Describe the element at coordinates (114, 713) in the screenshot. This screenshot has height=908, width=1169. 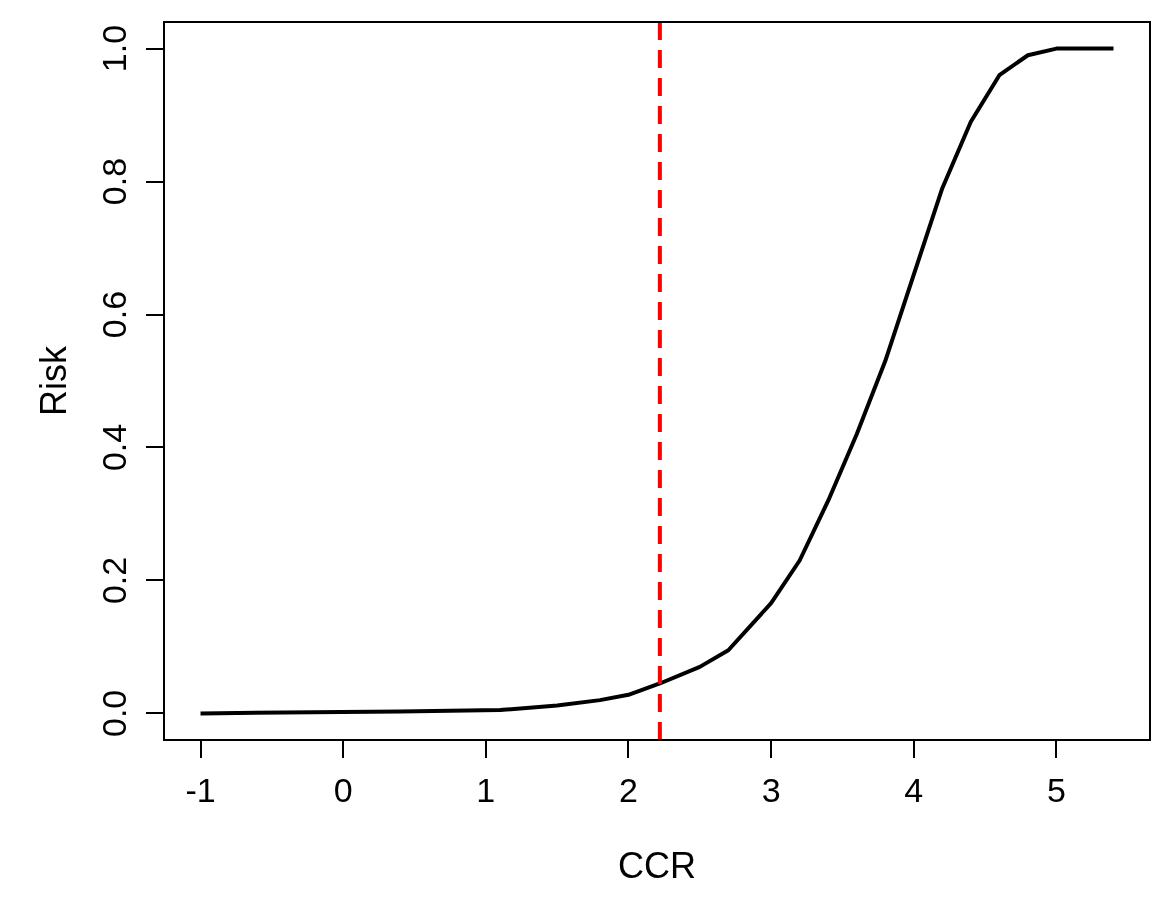
I see `y-tick-label: 0.0` at that location.